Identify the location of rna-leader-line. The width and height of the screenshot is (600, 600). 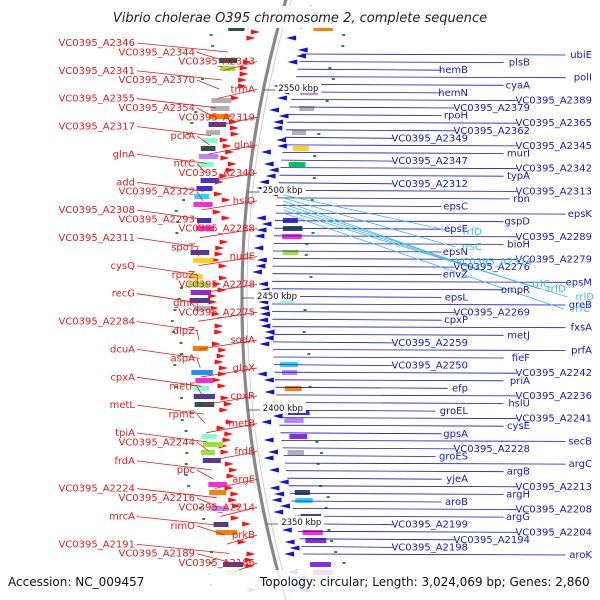
(423, 261).